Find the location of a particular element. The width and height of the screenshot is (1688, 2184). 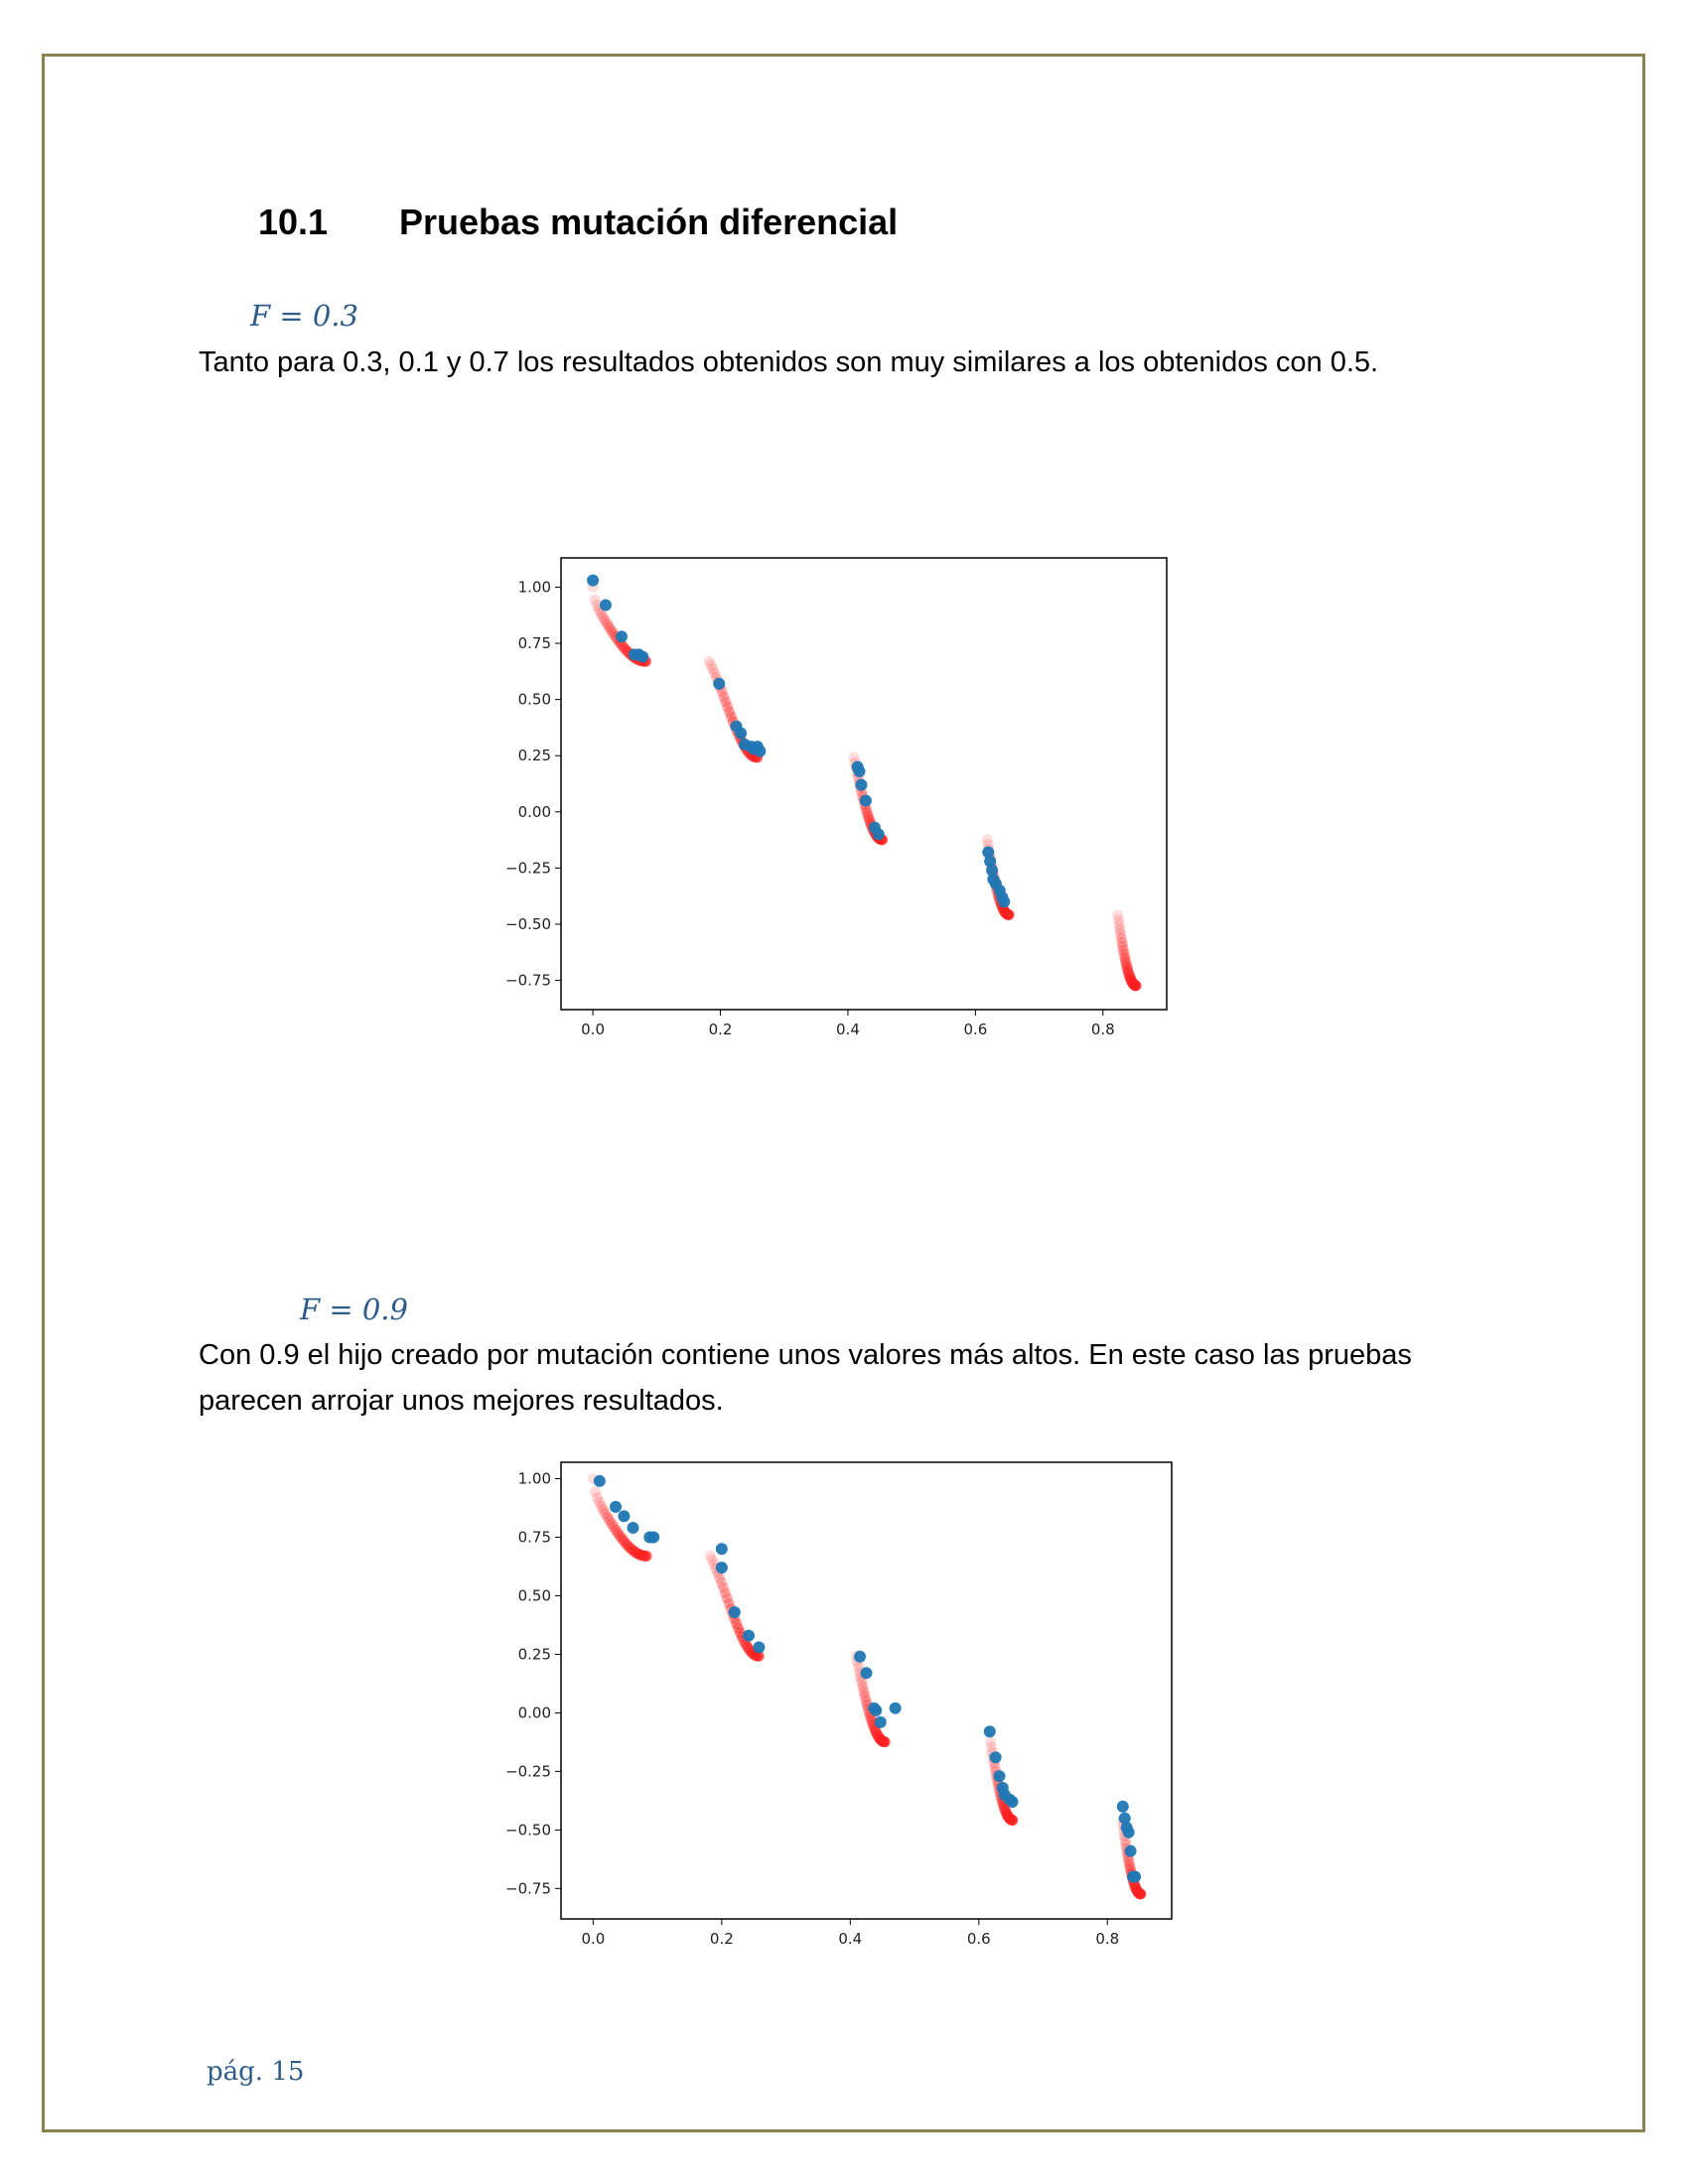

y-tick-label: 1.00 is located at coordinates (534, 1479).